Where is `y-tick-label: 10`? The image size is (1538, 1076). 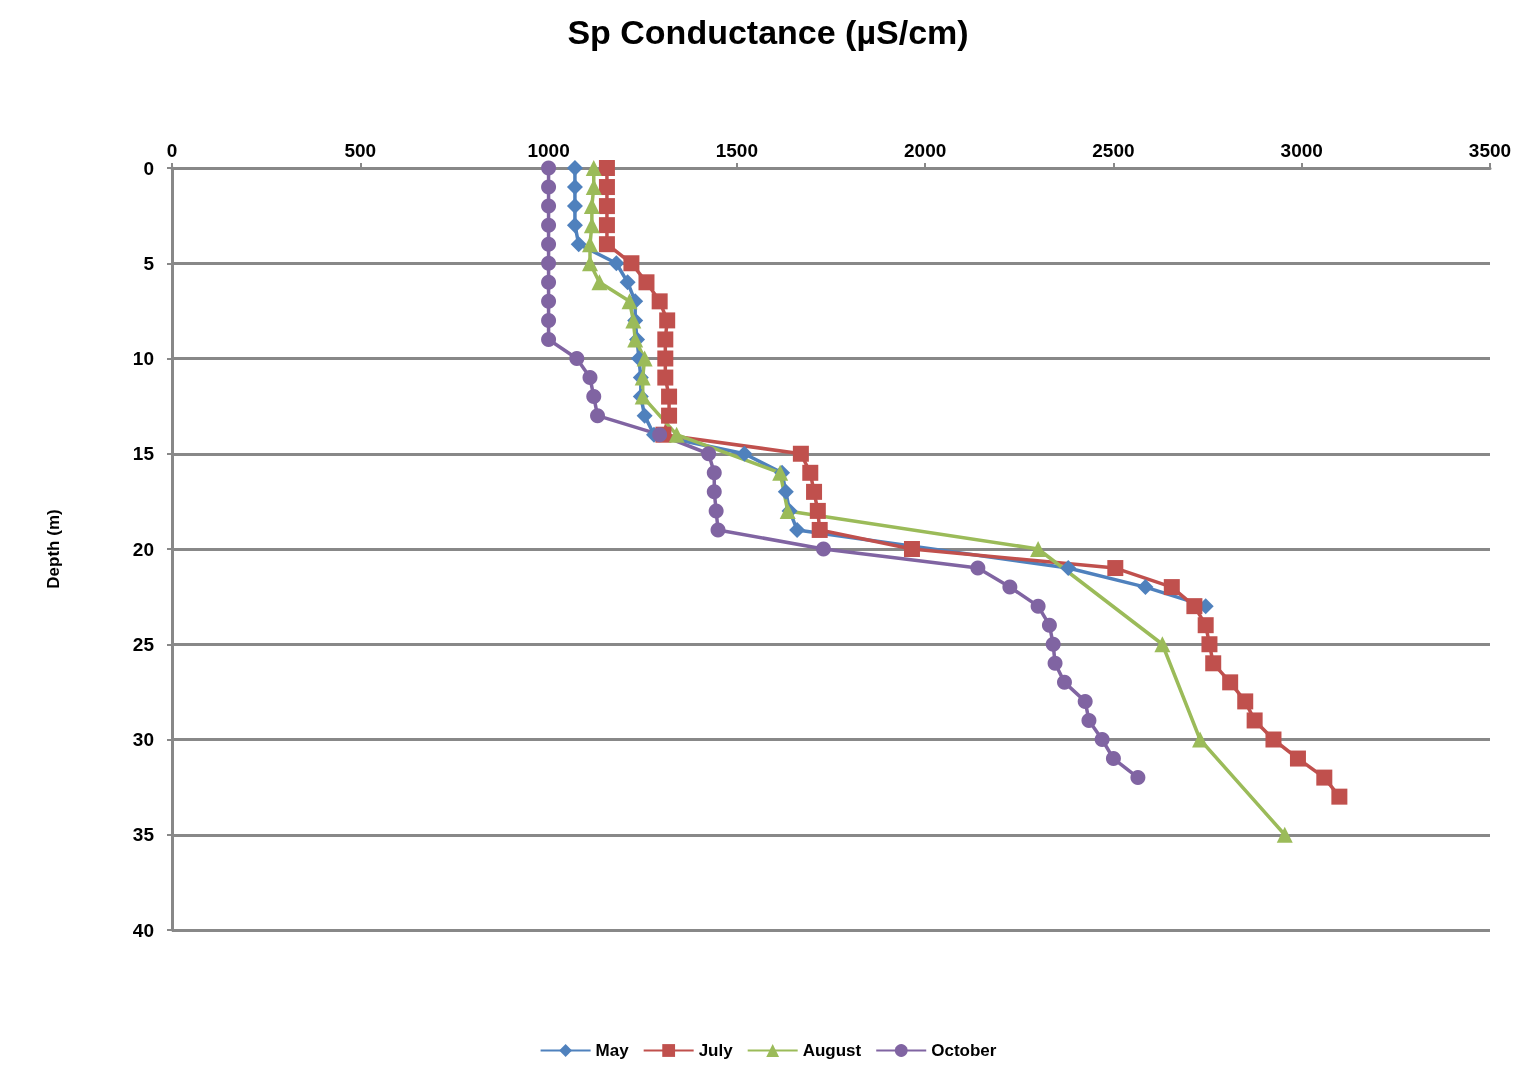
y-tick-label: 10 is located at coordinates (143, 358).